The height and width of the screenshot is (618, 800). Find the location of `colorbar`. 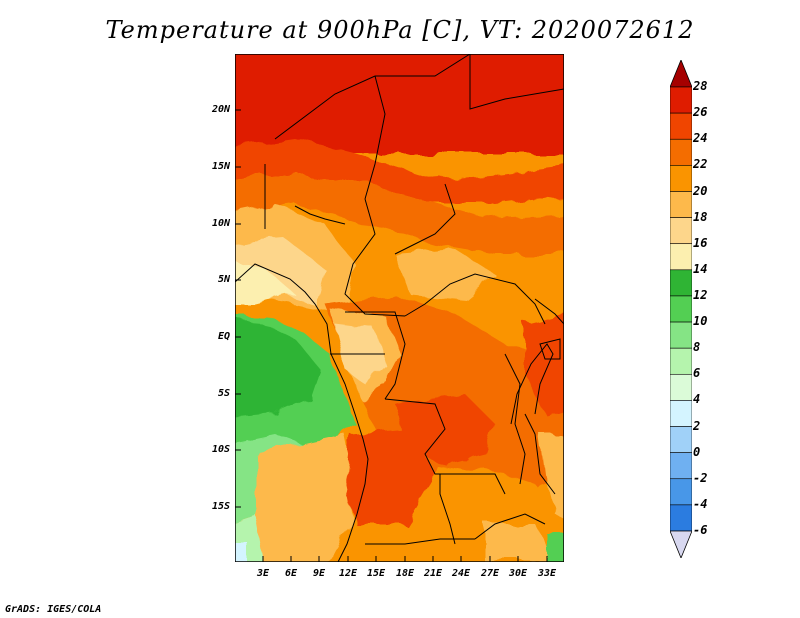

colorbar is located at coordinates (681, 309).